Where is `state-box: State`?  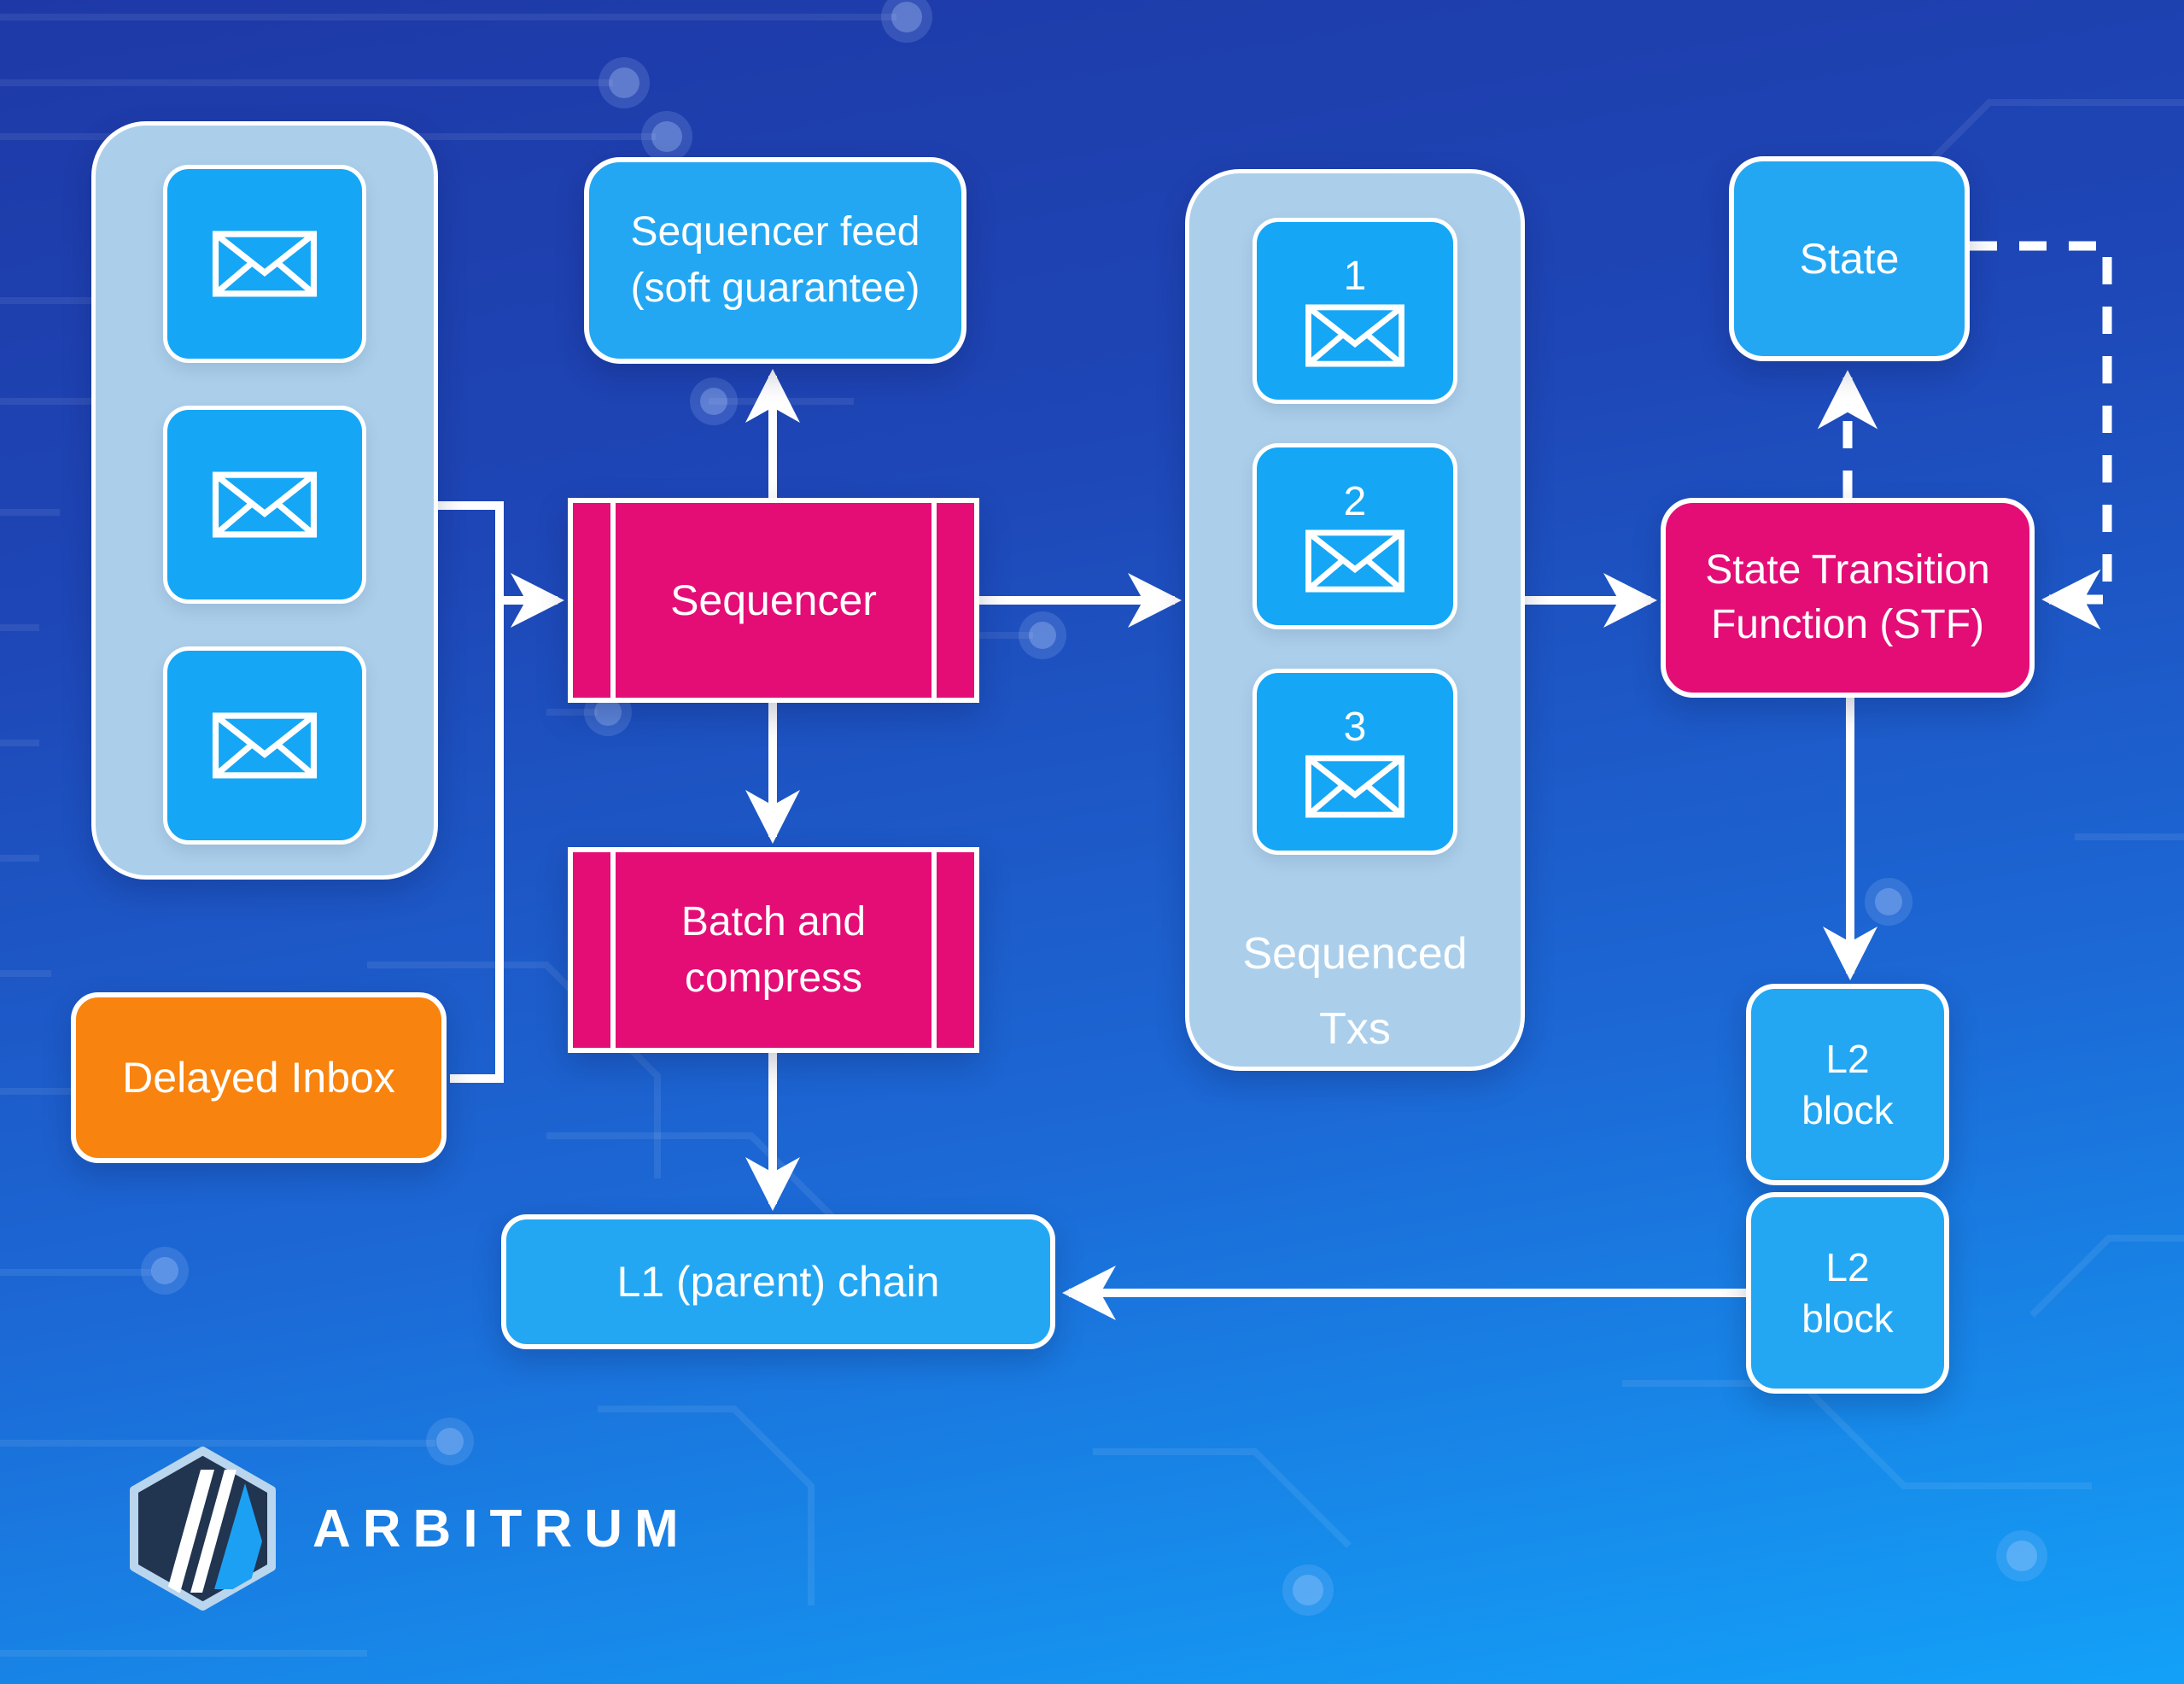 state-box: State is located at coordinates (1849, 258).